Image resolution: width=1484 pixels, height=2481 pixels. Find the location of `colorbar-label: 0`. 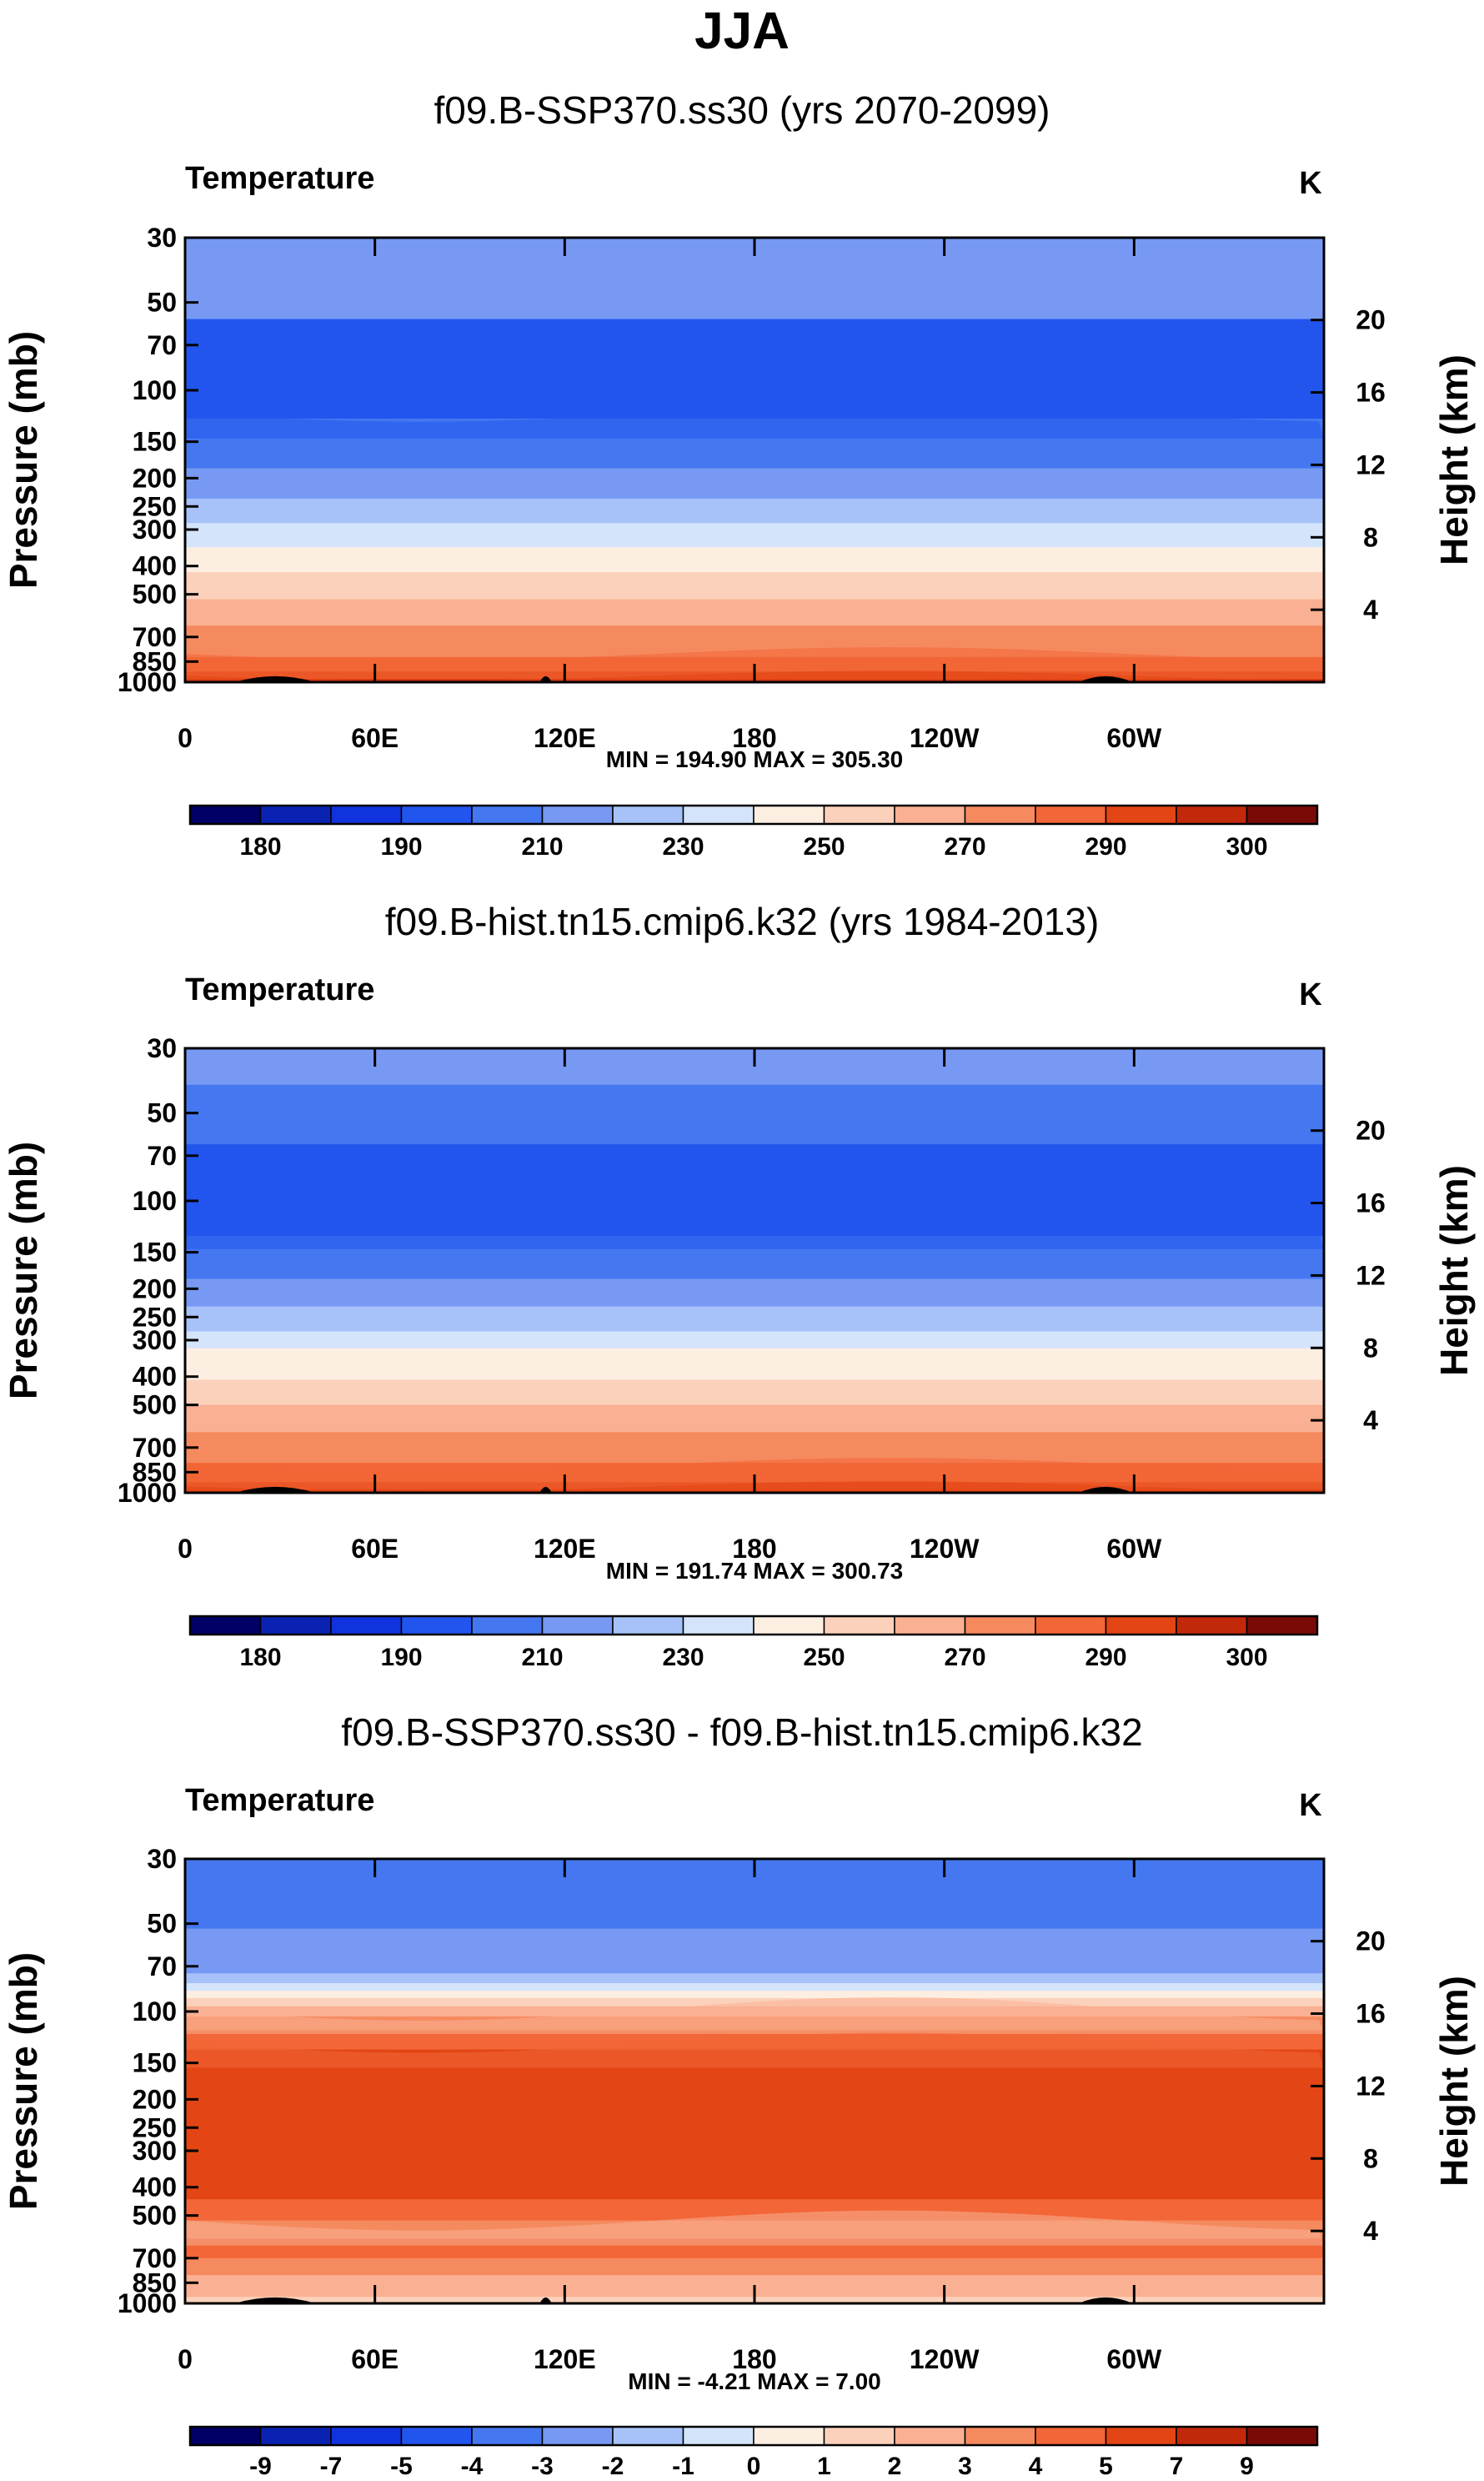

colorbar-label: 0 is located at coordinates (754, 2466).